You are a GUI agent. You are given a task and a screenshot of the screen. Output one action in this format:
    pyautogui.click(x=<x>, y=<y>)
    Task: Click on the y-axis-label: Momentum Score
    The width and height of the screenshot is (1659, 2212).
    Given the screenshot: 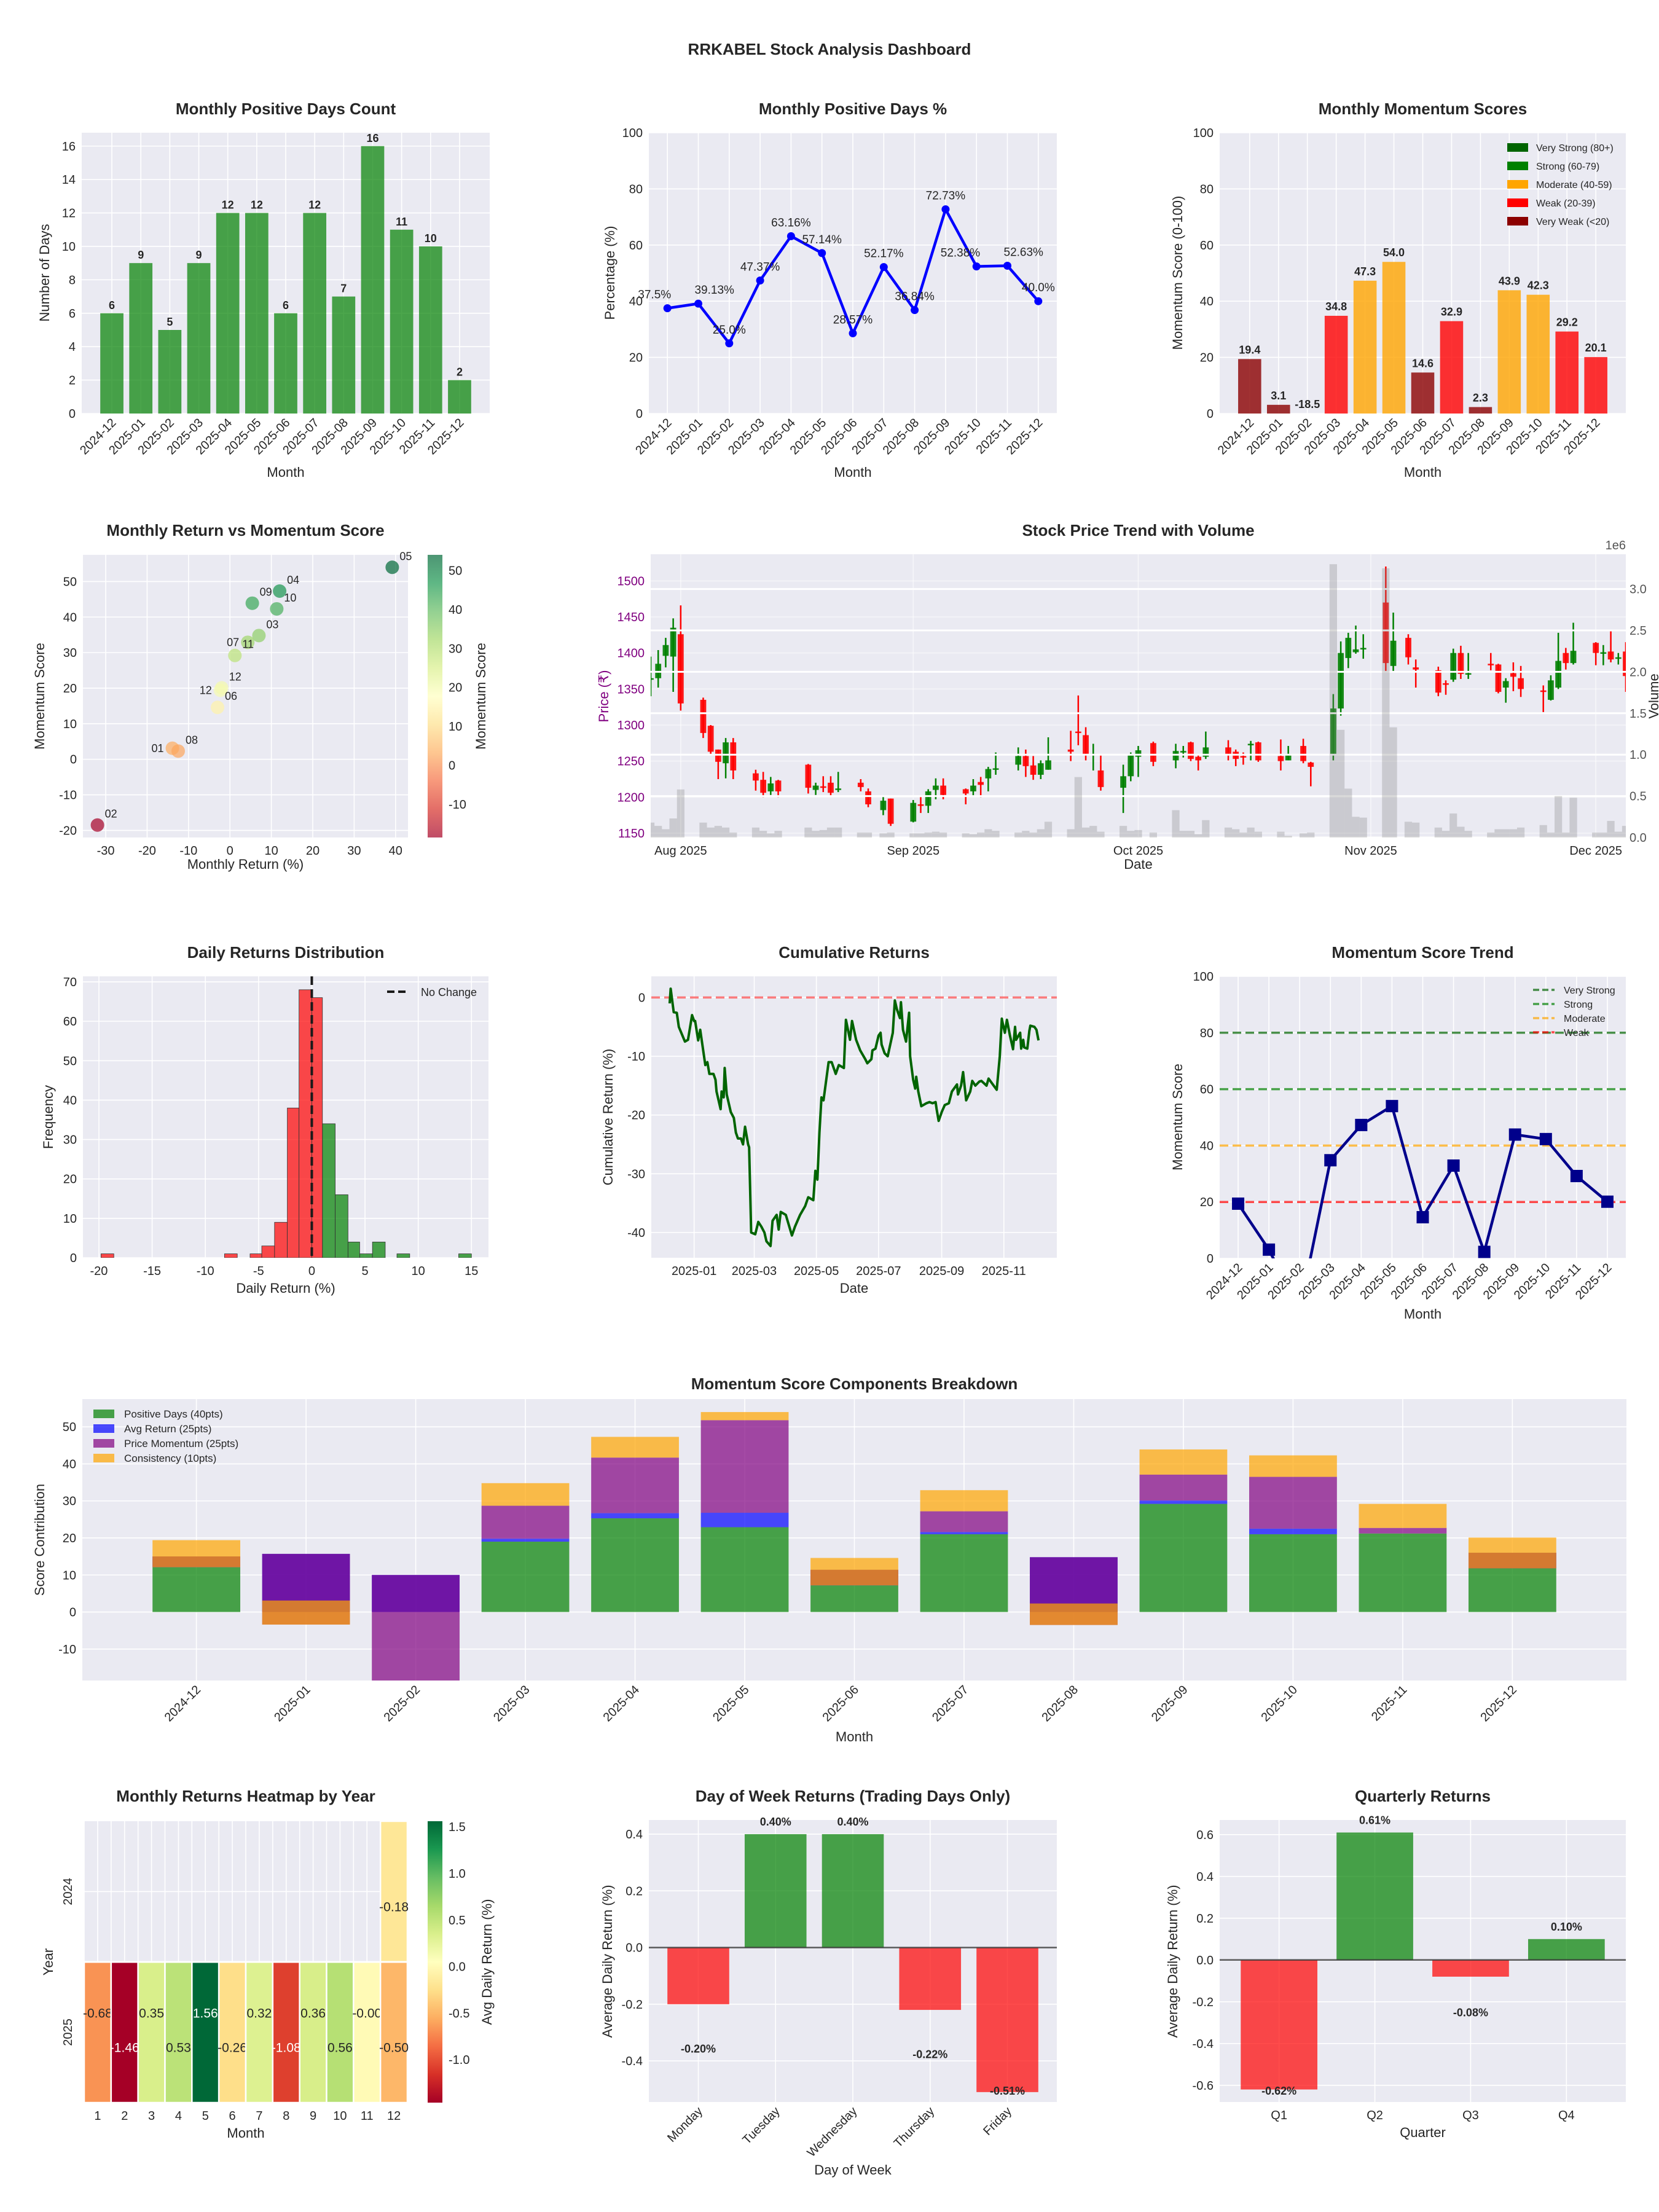 What is the action you would take?
    pyautogui.click(x=39, y=696)
    